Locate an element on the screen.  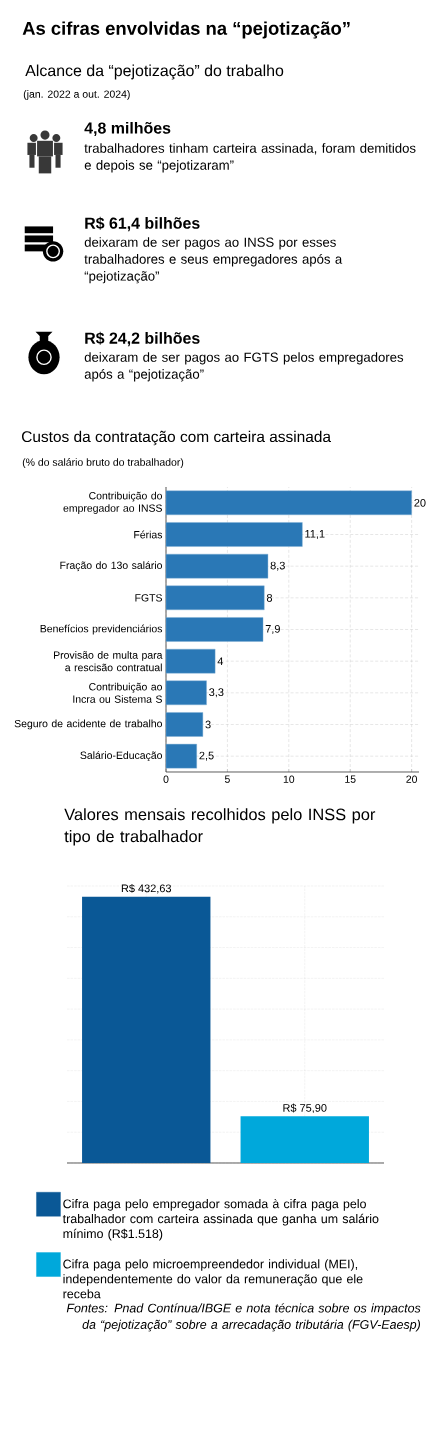
data-label: R$ 75,90 is located at coordinates (305, 1108).